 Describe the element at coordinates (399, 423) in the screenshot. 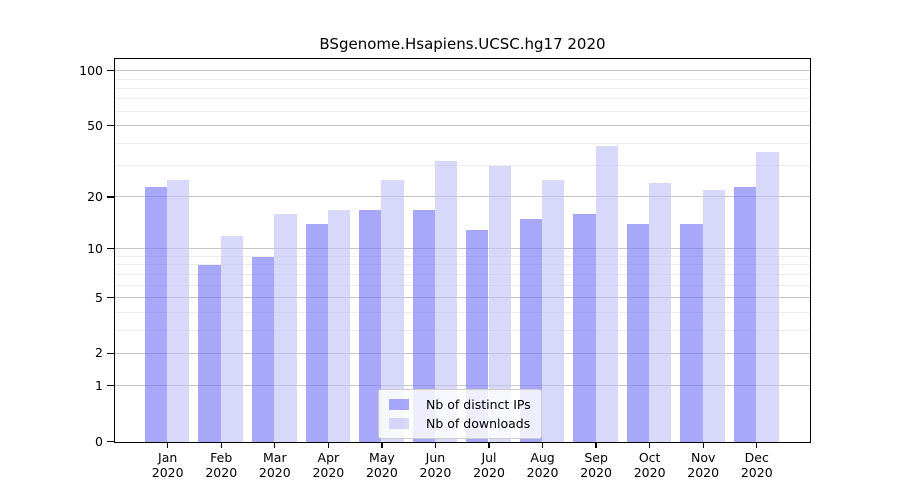

I see `legend-swatch-downloads` at that location.